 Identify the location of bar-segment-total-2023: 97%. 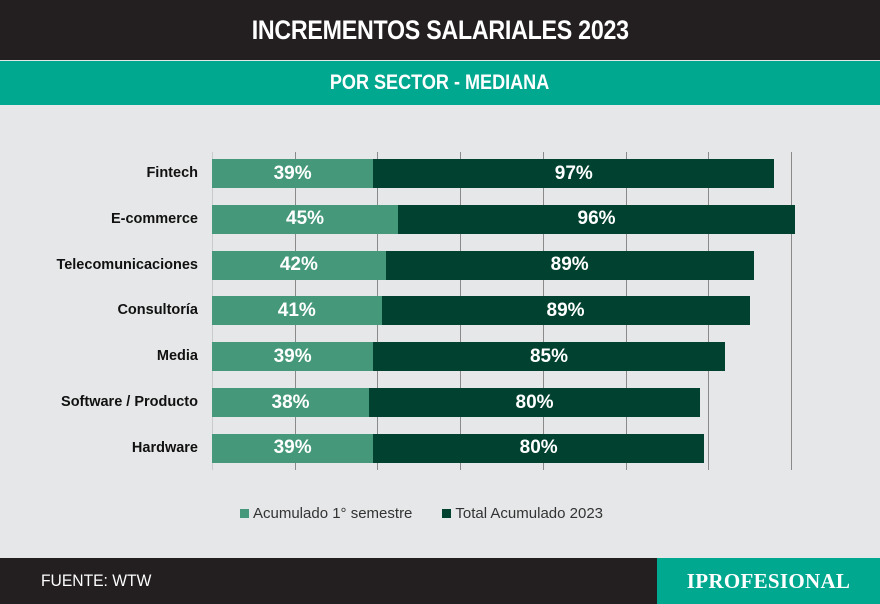
(574, 173).